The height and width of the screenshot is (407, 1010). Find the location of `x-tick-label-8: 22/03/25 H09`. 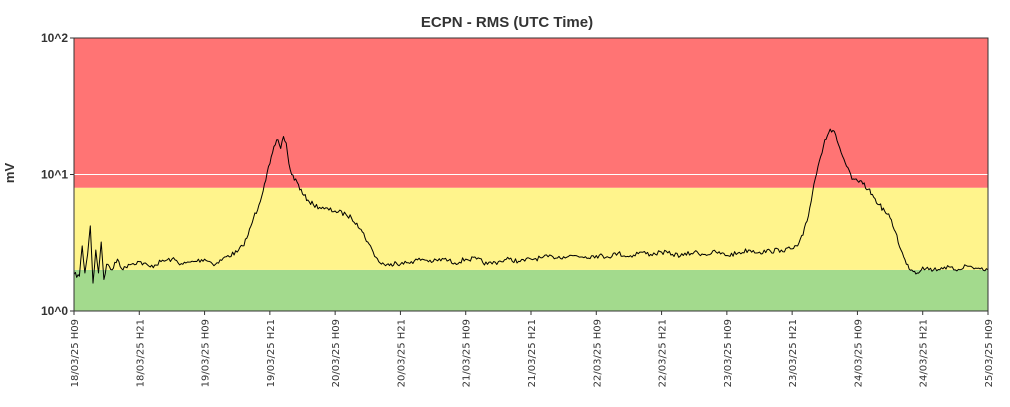

x-tick-label-8: 22/03/25 H09 is located at coordinates (597, 353).